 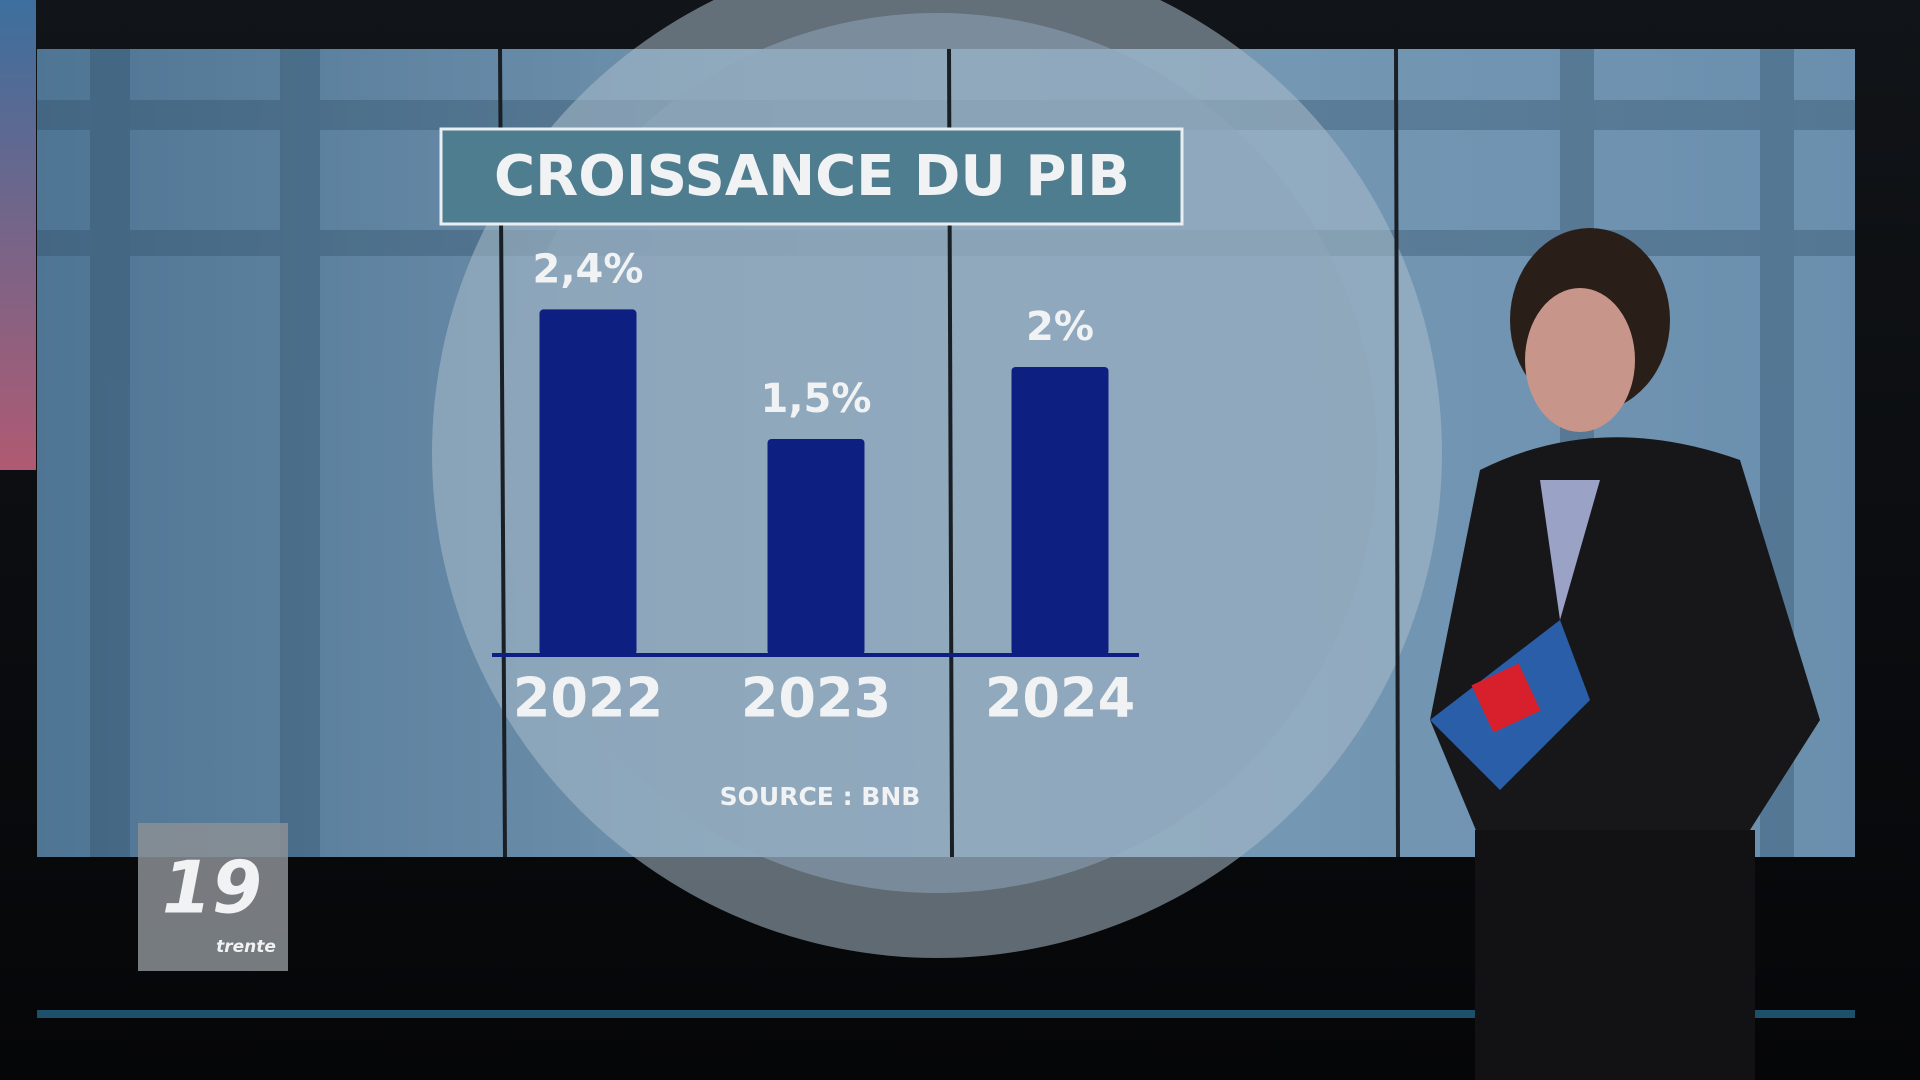 I want to click on logo-subtitle: trente, so click(x=246, y=947).